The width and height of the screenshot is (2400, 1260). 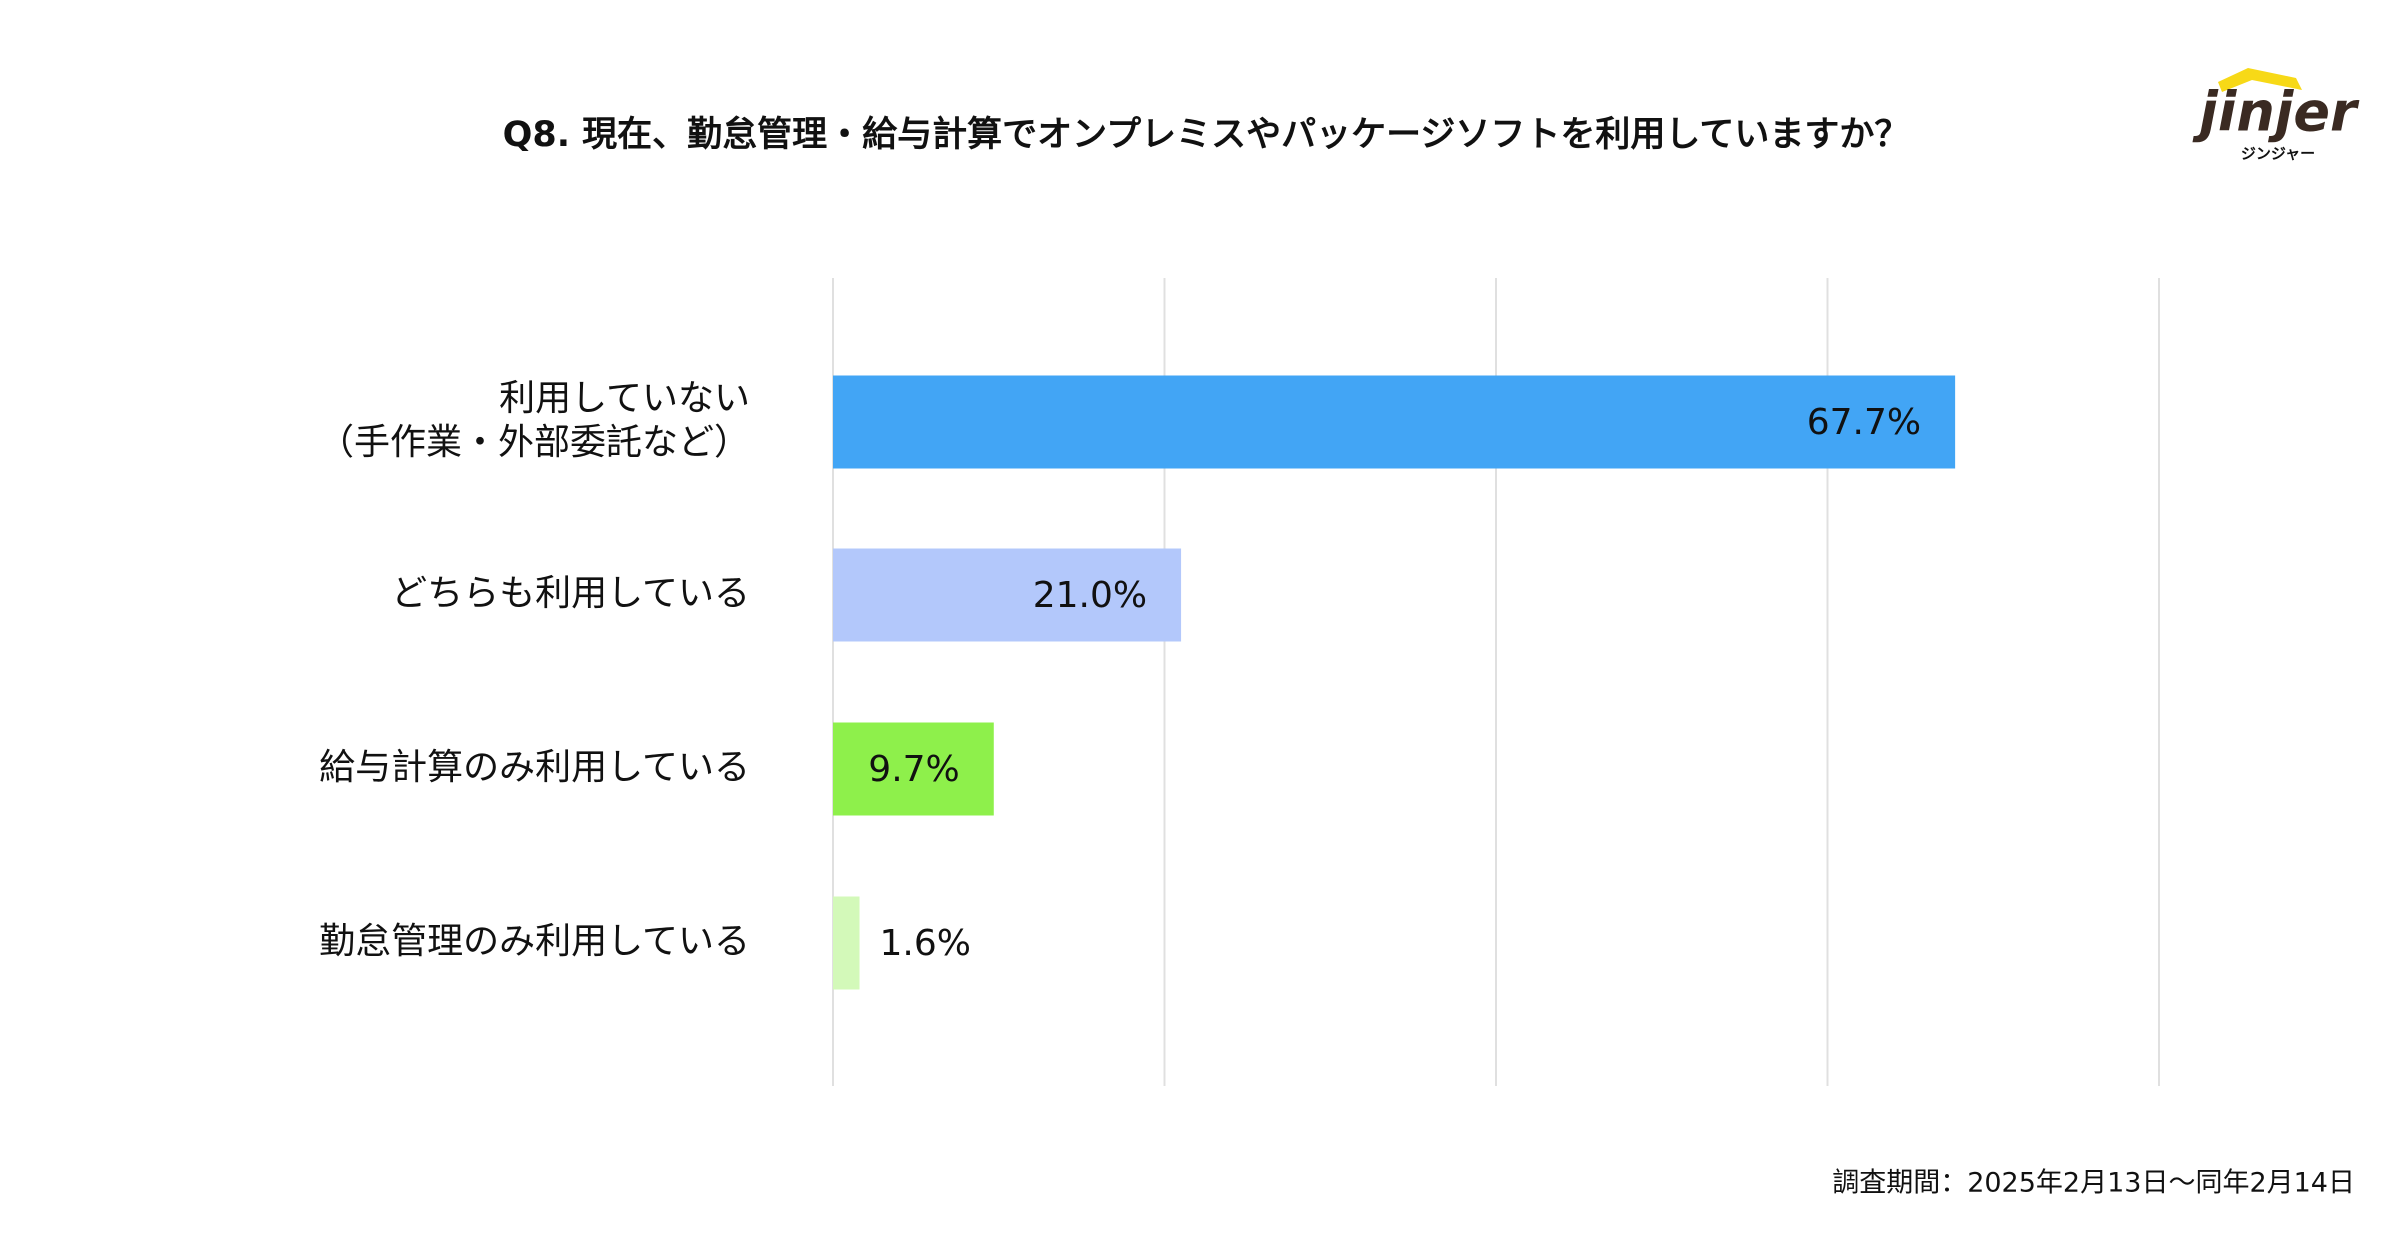 What do you see at coordinates (2260, 80) in the screenshot?
I see `logo-roof` at bounding box center [2260, 80].